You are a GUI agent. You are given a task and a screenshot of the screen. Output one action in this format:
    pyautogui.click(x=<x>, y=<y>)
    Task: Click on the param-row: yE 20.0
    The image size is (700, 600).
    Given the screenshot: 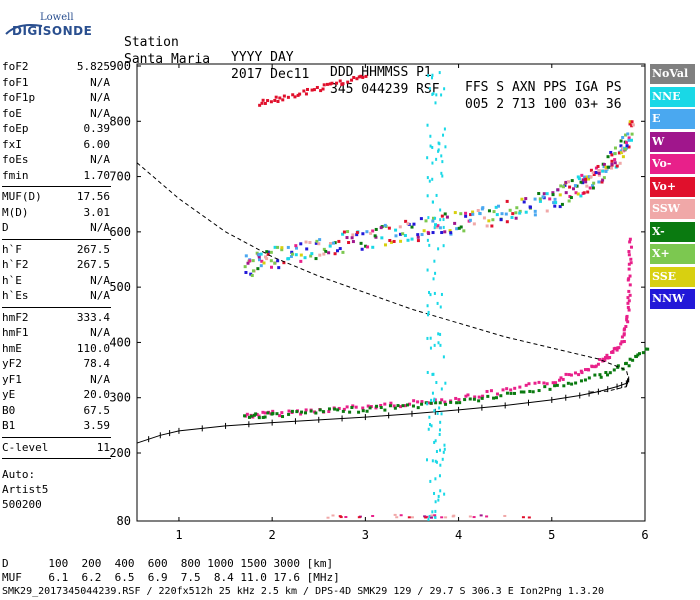 What is the action you would take?
    pyautogui.click(x=56, y=396)
    